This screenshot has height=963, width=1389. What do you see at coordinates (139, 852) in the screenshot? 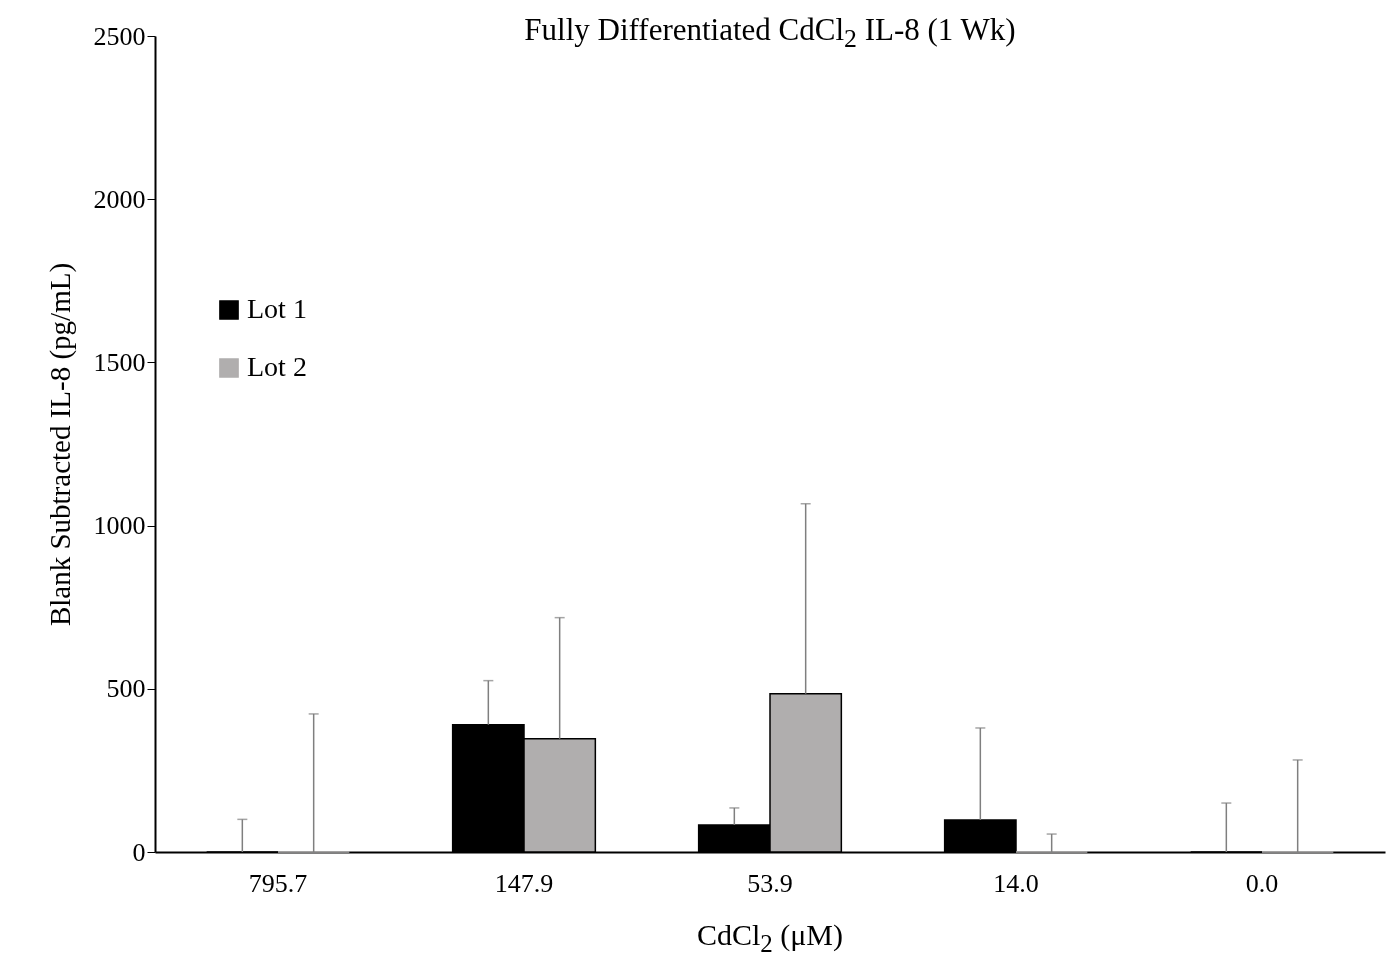
I see `y-tick-label: 0` at bounding box center [139, 852].